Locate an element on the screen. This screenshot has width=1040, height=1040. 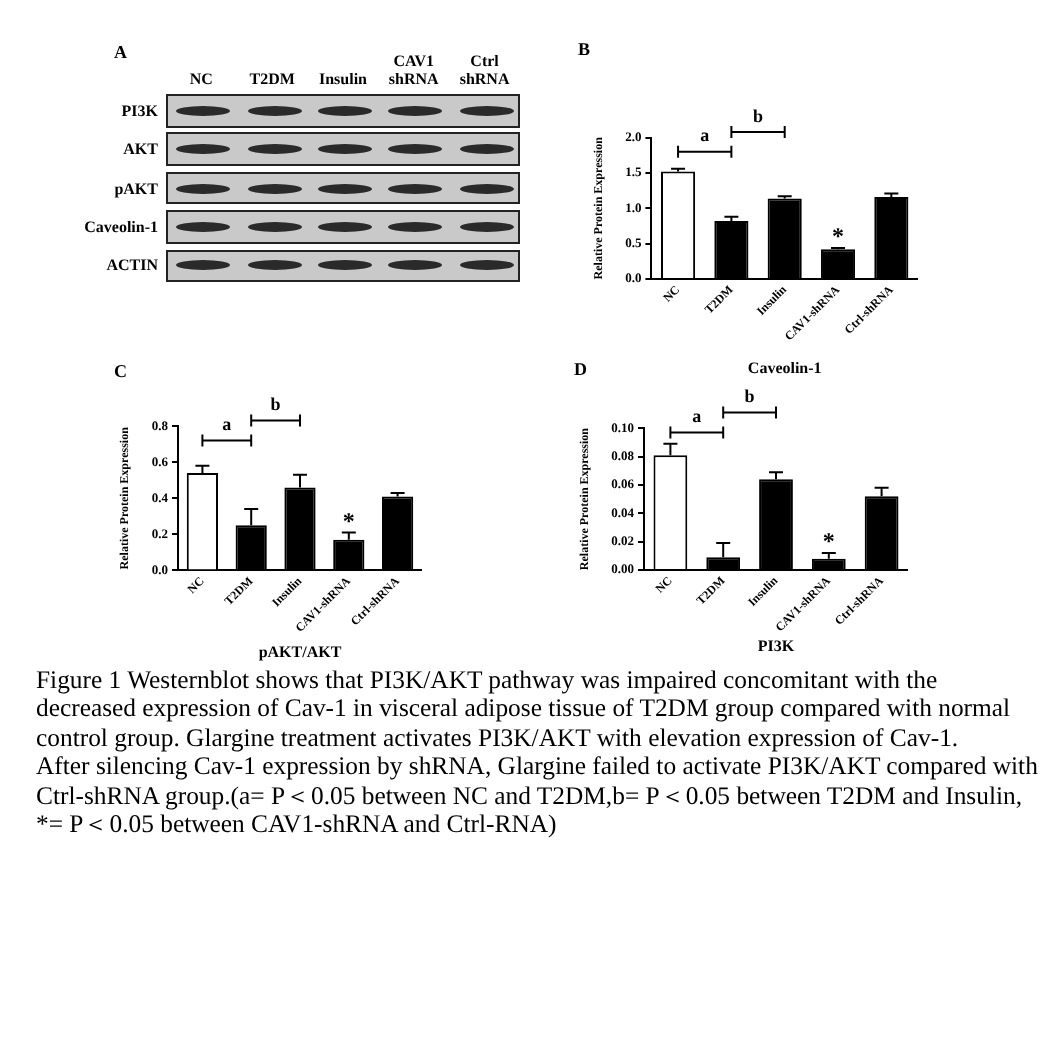
x-axis-title: pAKT/AKT is located at coordinates (300, 651).